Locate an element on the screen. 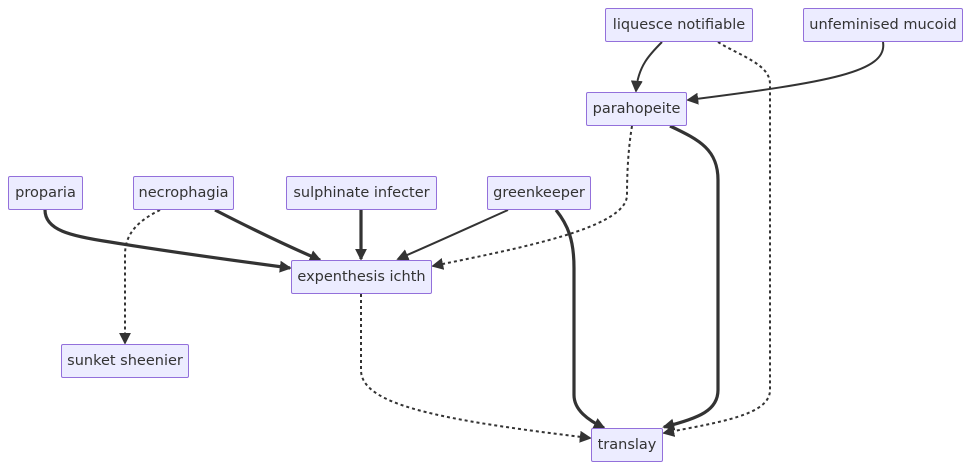  edge-greenkeeper-to-translay is located at coordinates (580, 319).